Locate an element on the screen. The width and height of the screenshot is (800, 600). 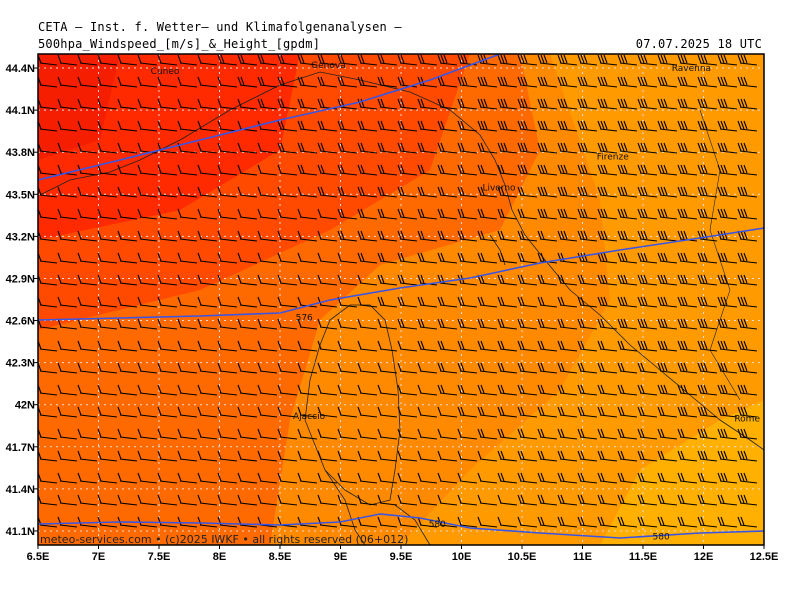
contour-label: 580 is located at coordinates (437, 525).